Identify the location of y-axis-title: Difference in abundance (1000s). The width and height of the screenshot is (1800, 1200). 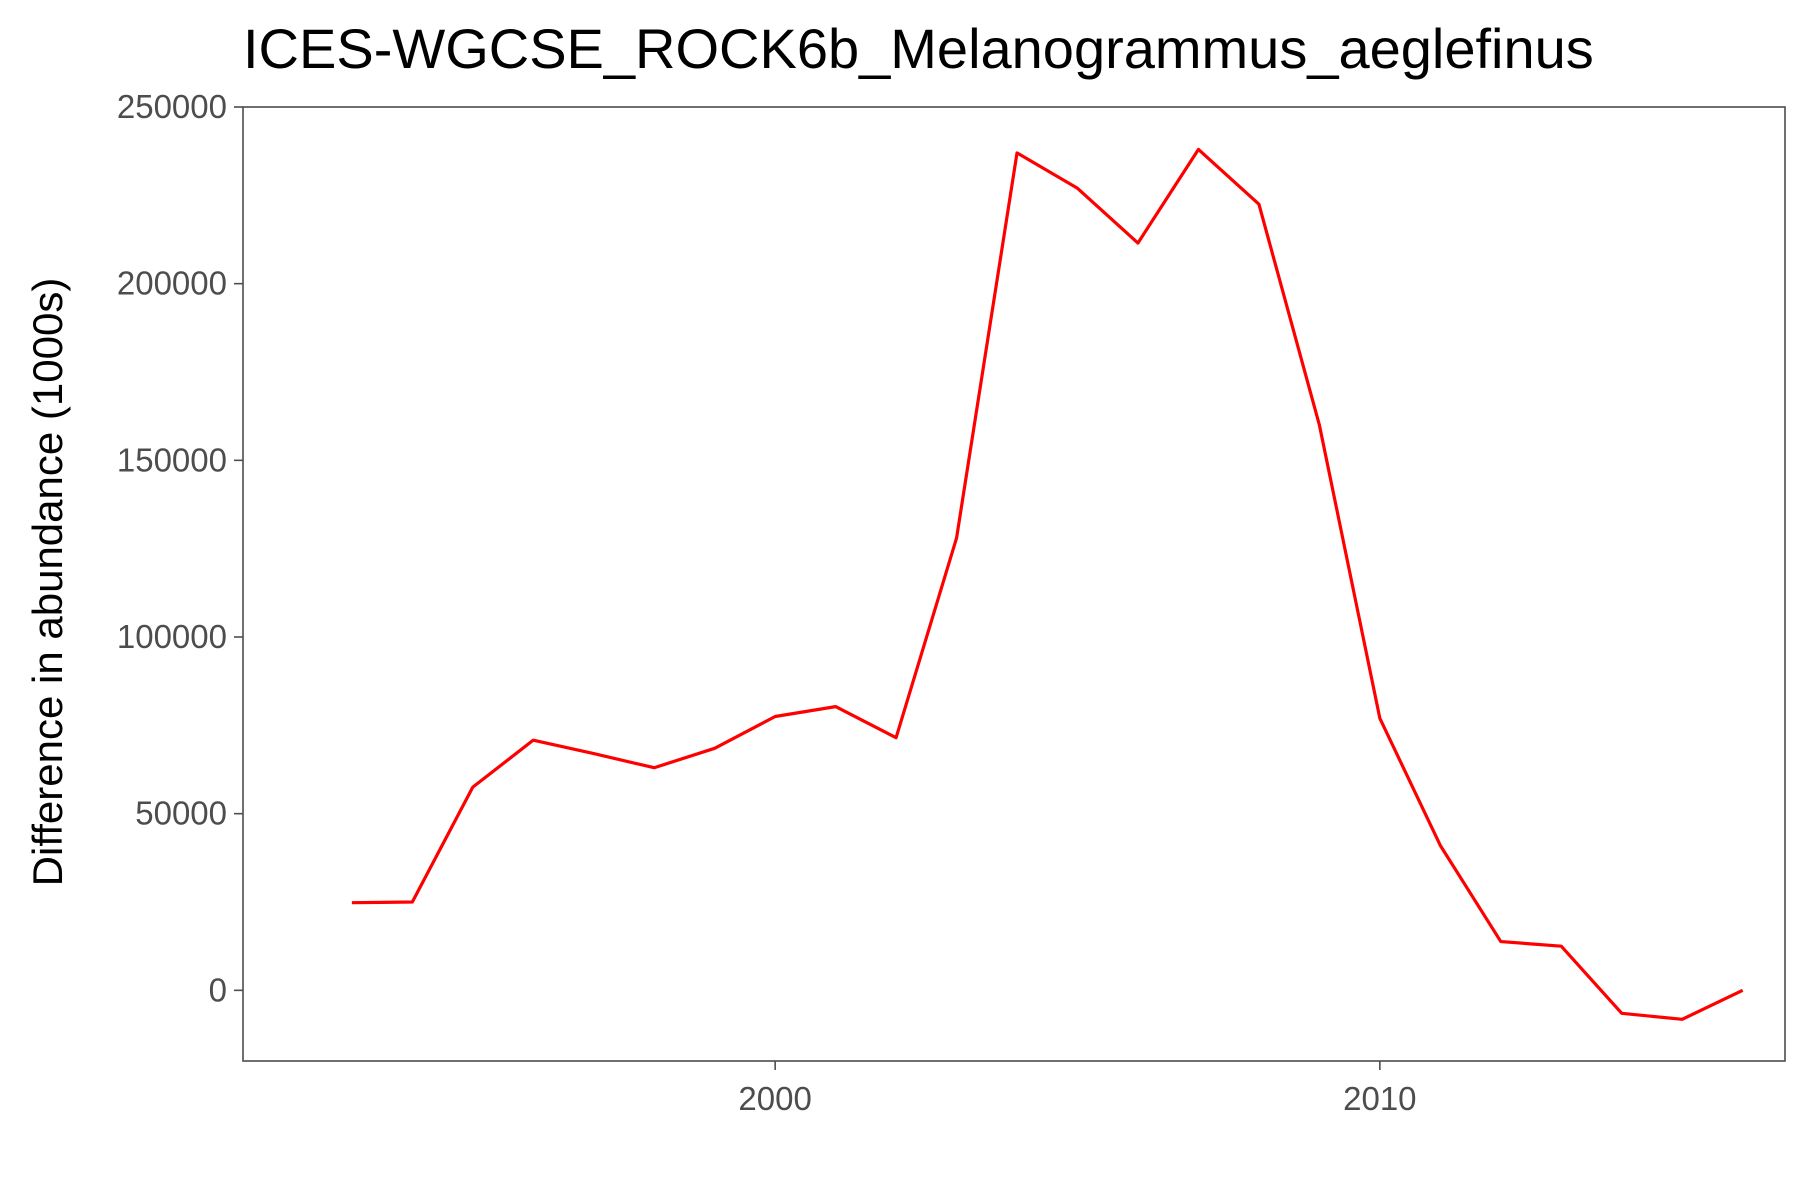
(47, 582).